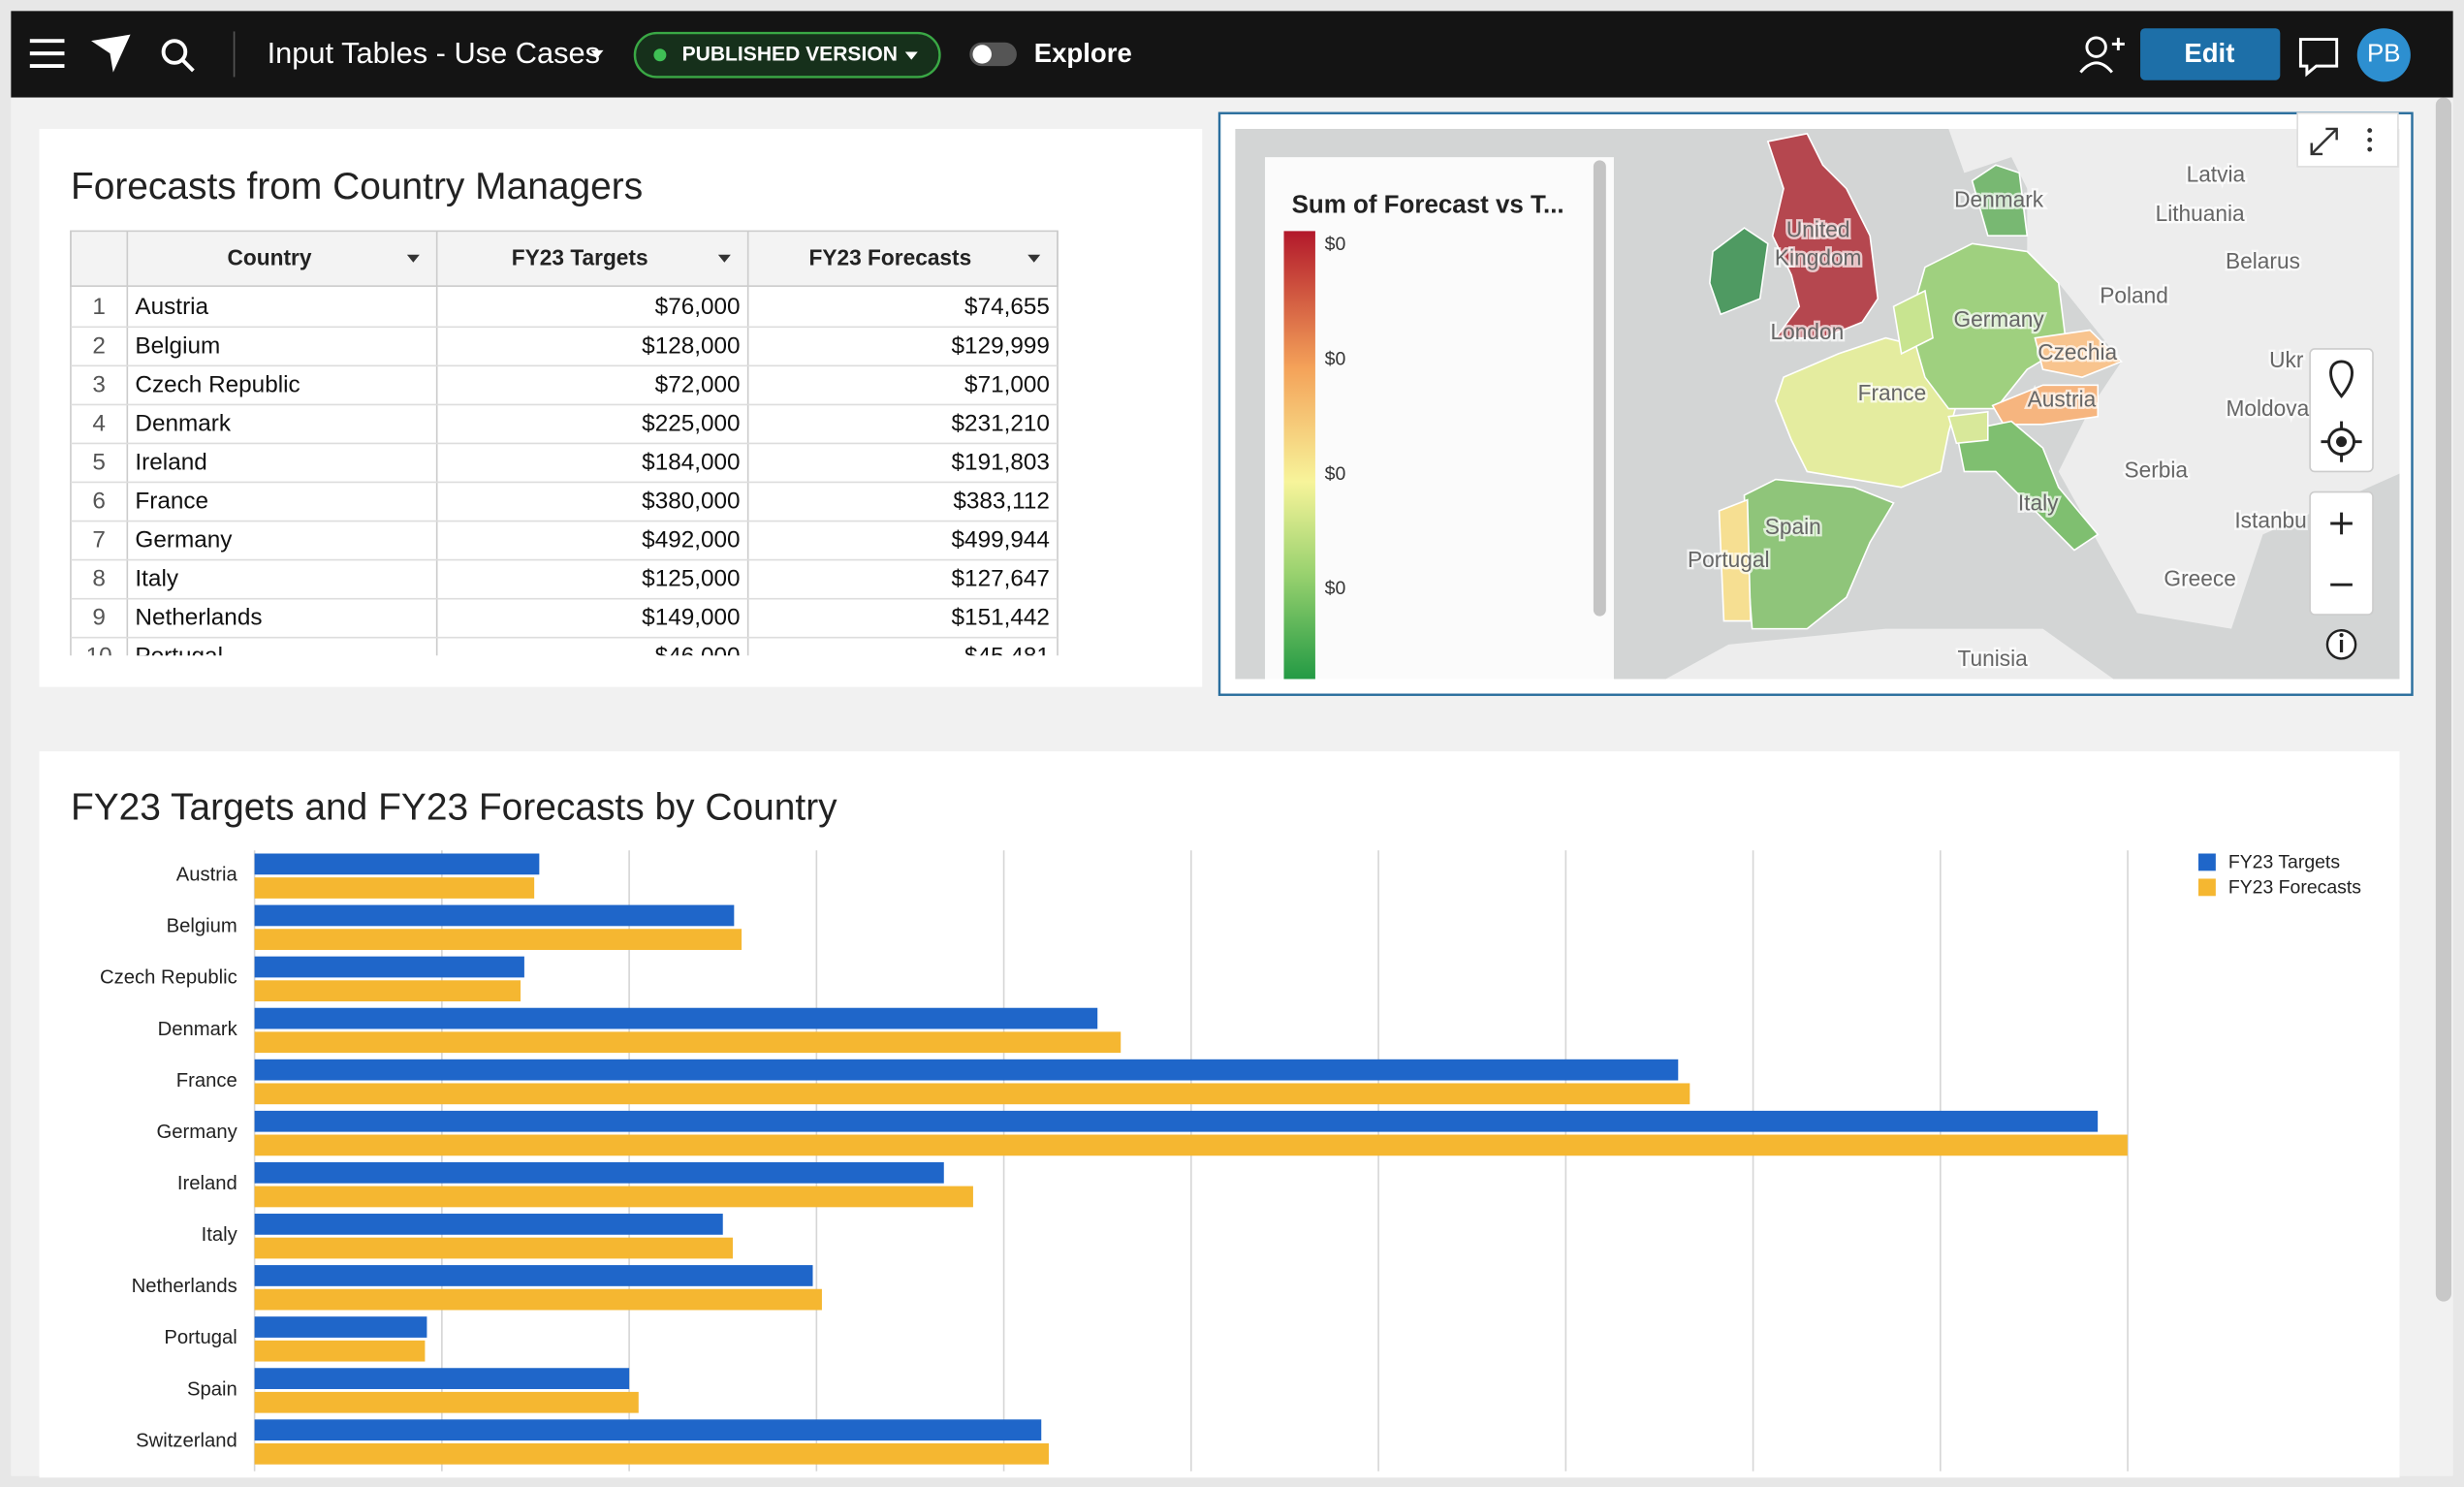 This screenshot has width=2464, height=1487. Describe the element at coordinates (1892, 392) in the screenshot. I see `map-label: France` at that location.